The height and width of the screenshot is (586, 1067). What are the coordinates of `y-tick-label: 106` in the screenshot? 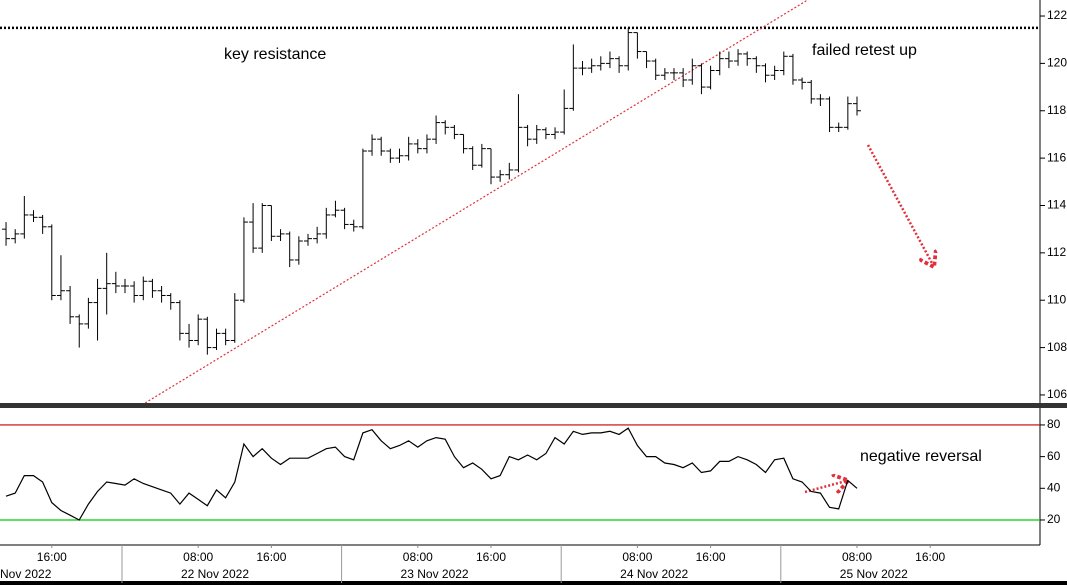 It's located at (1057, 394).